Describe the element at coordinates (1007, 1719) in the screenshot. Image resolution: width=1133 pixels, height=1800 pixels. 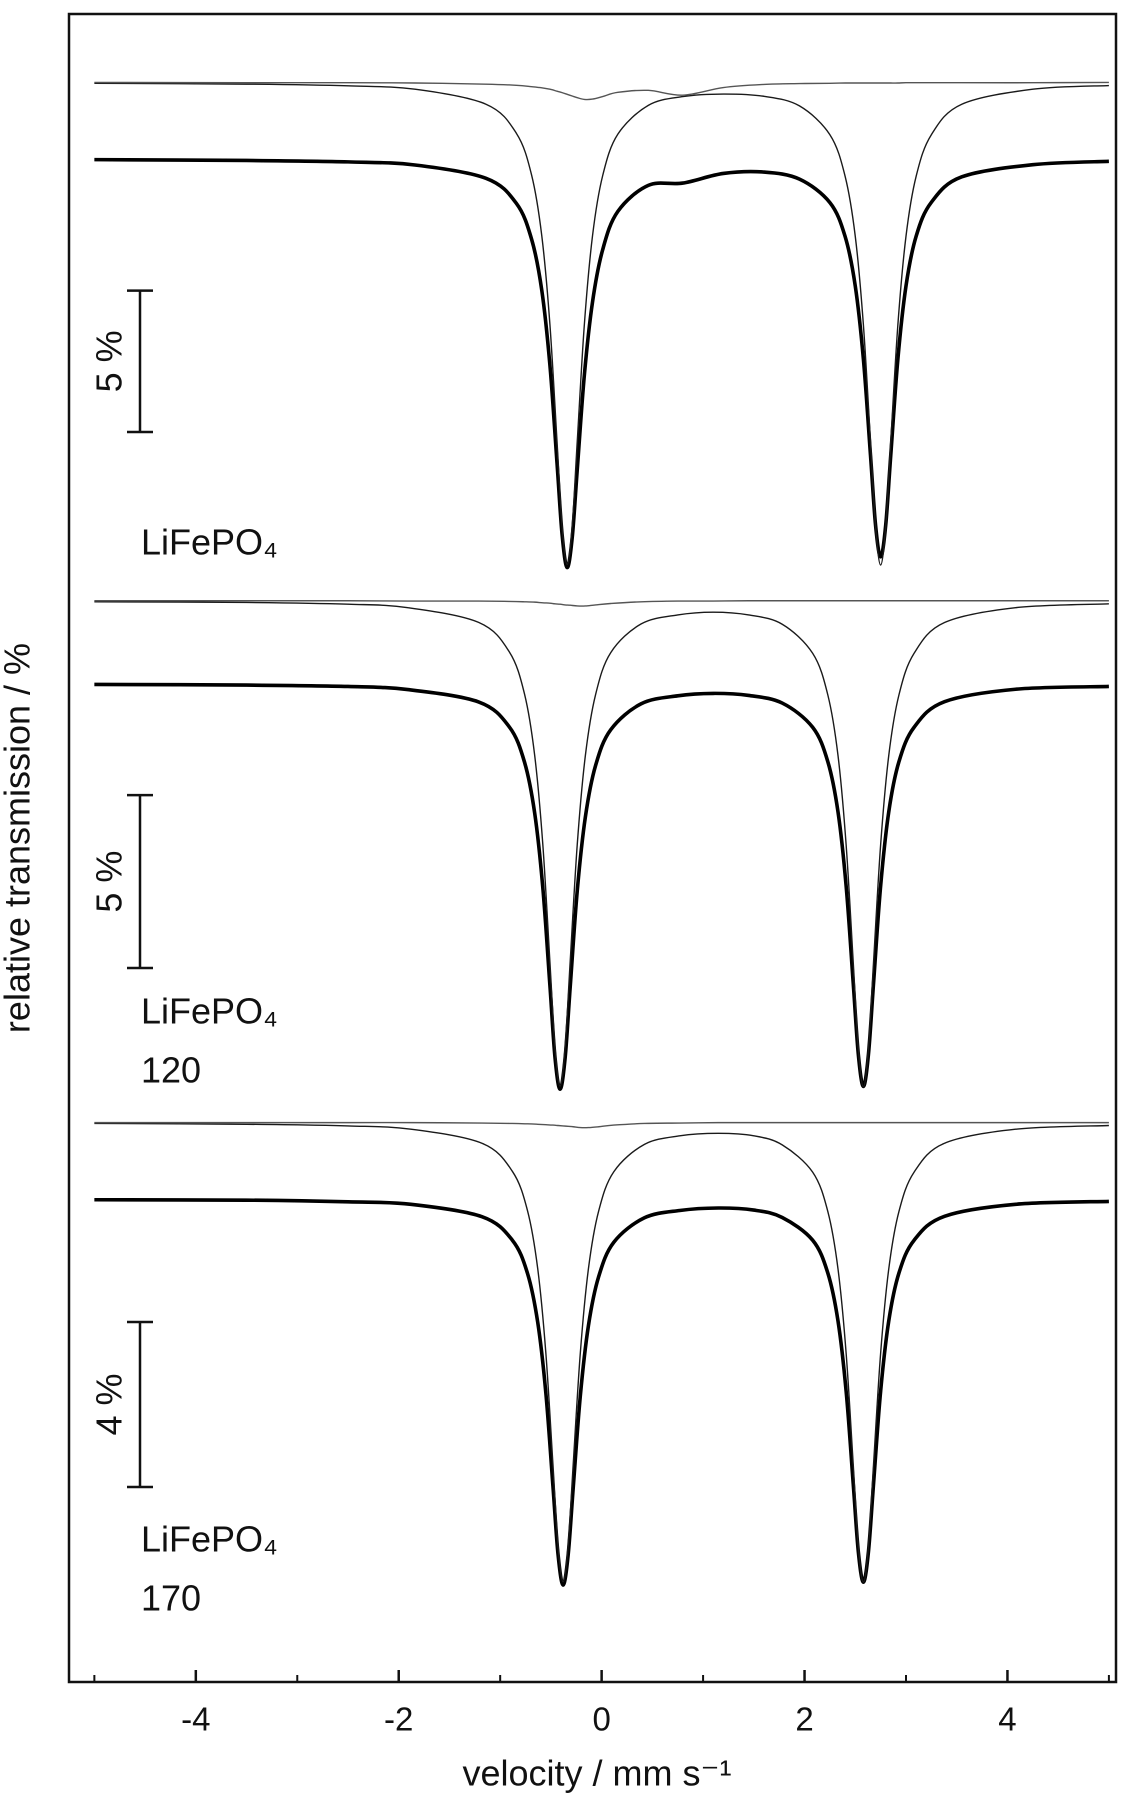
I see `x-tick-label: 4` at that location.